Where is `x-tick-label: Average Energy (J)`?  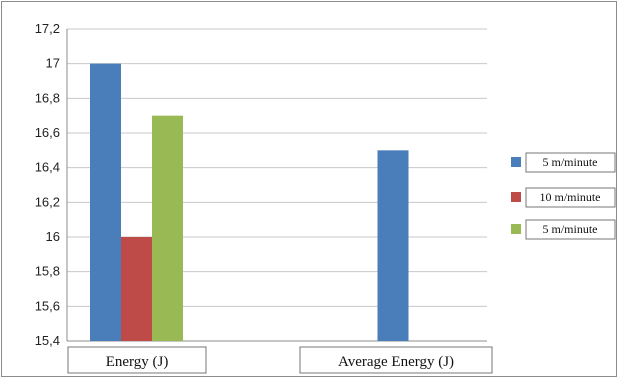 x-tick-label: Average Energy (J) is located at coordinates (396, 362).